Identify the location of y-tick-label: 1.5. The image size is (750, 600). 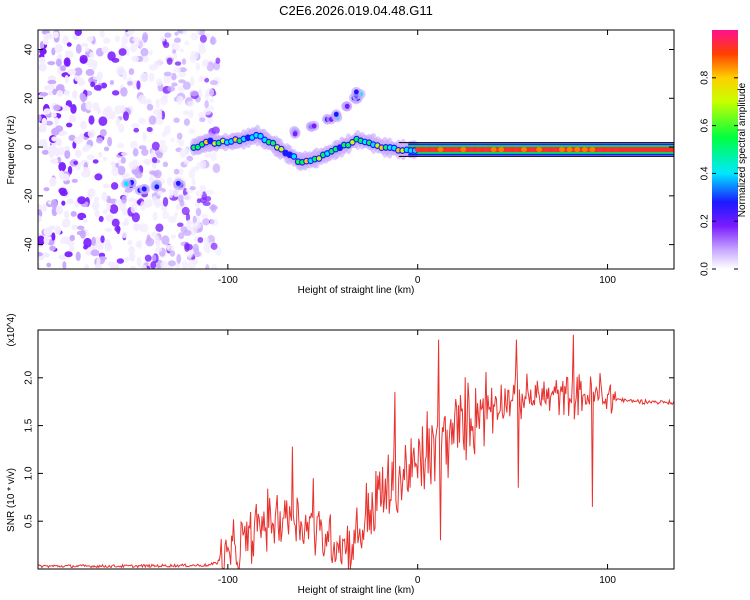
(29, 425).